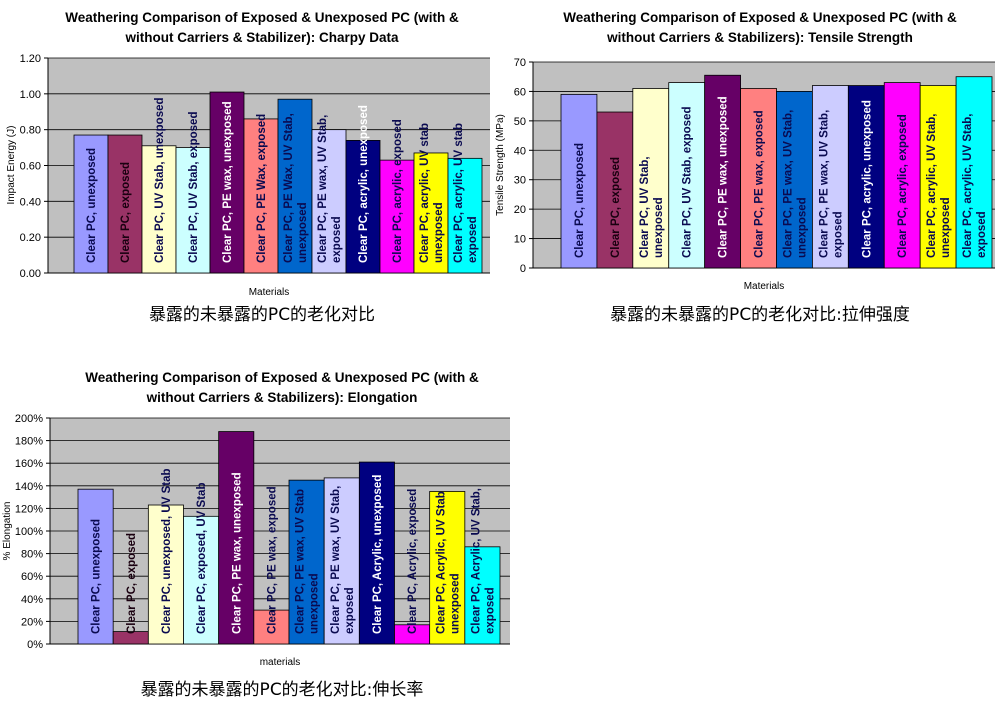  What do you see at coordinates (262, 315) in the screenshot?
I see `chart-caption: 暴露的未暴露的PC的老化对比` at bounding box center [262, 315].